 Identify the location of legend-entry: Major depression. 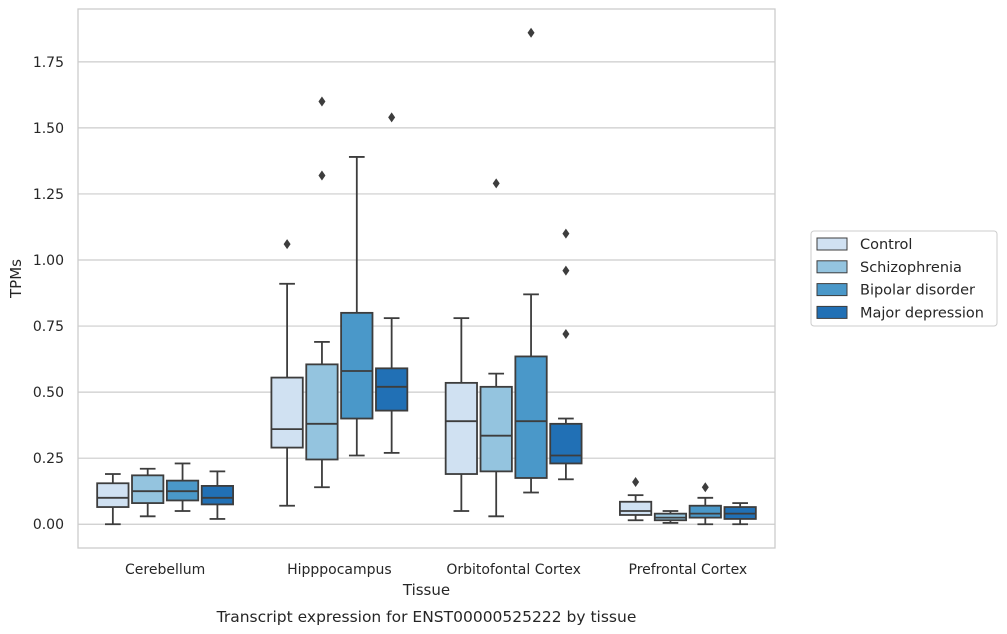
(900, 313).